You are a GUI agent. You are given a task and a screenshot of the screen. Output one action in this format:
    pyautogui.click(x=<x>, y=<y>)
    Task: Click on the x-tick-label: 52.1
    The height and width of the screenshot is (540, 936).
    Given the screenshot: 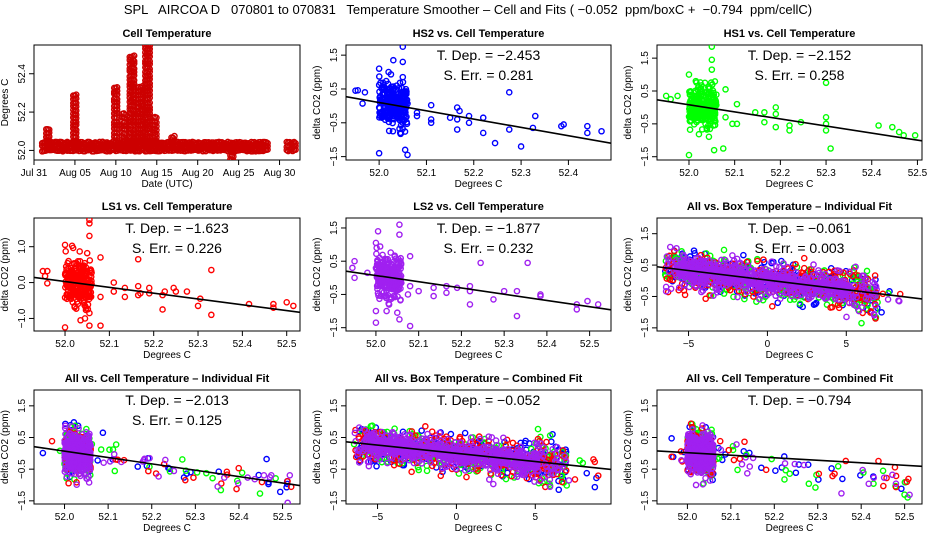 What is the action you would take?
    pyautogui.click(x=427, y=173)
    